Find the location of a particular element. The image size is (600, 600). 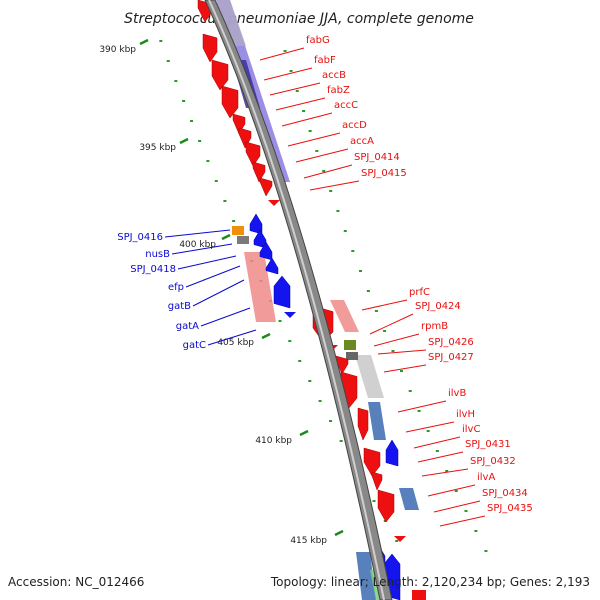

reverse-gene-label: efp is located at coordinates (176, 287).